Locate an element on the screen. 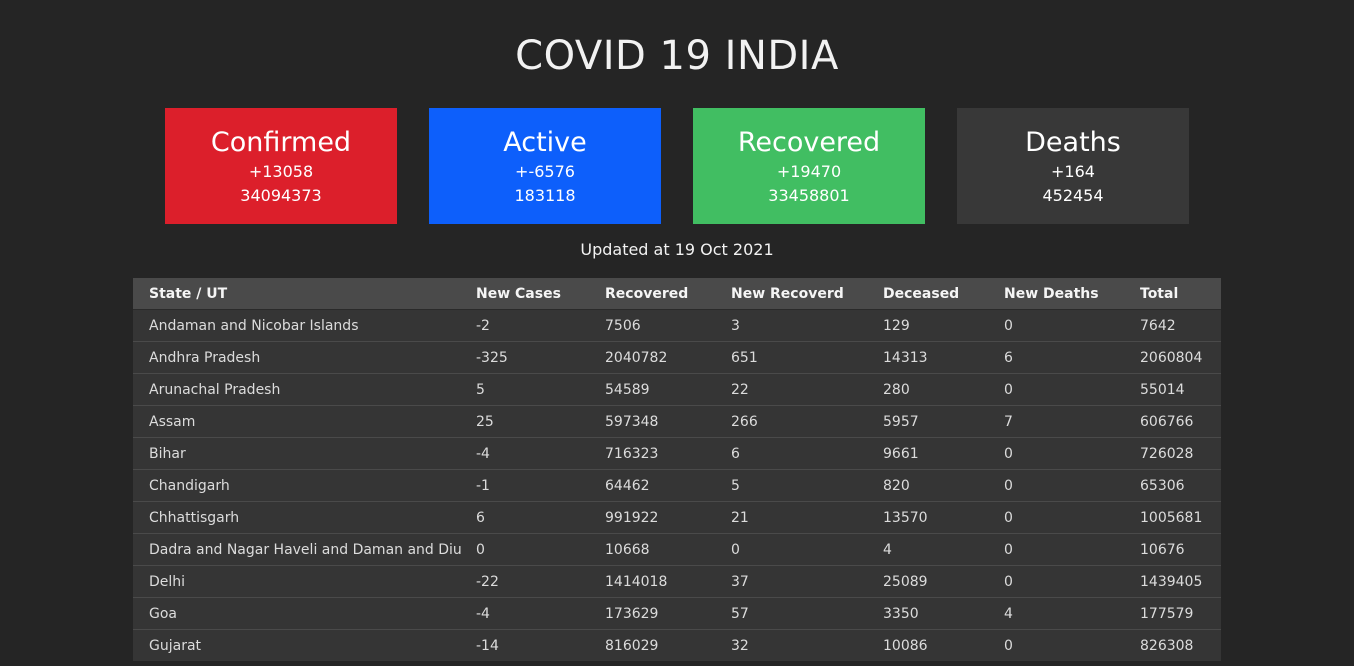  cell-total: 10676 is located at coordinates (1180, 549).